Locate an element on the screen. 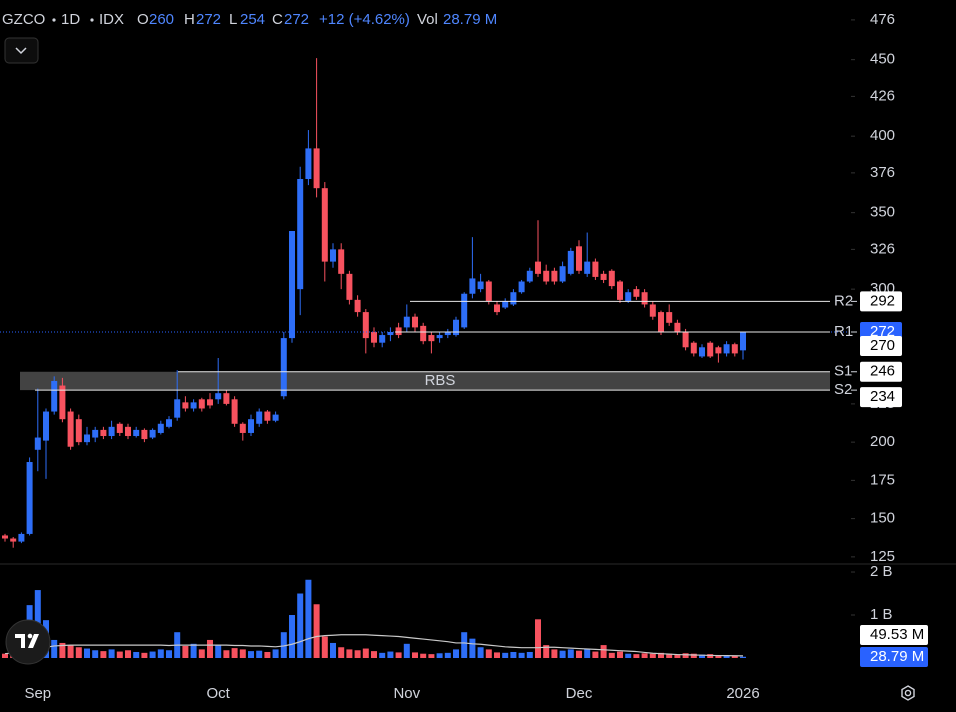  zone-layer: RBS is located at coordinates (425, 381).